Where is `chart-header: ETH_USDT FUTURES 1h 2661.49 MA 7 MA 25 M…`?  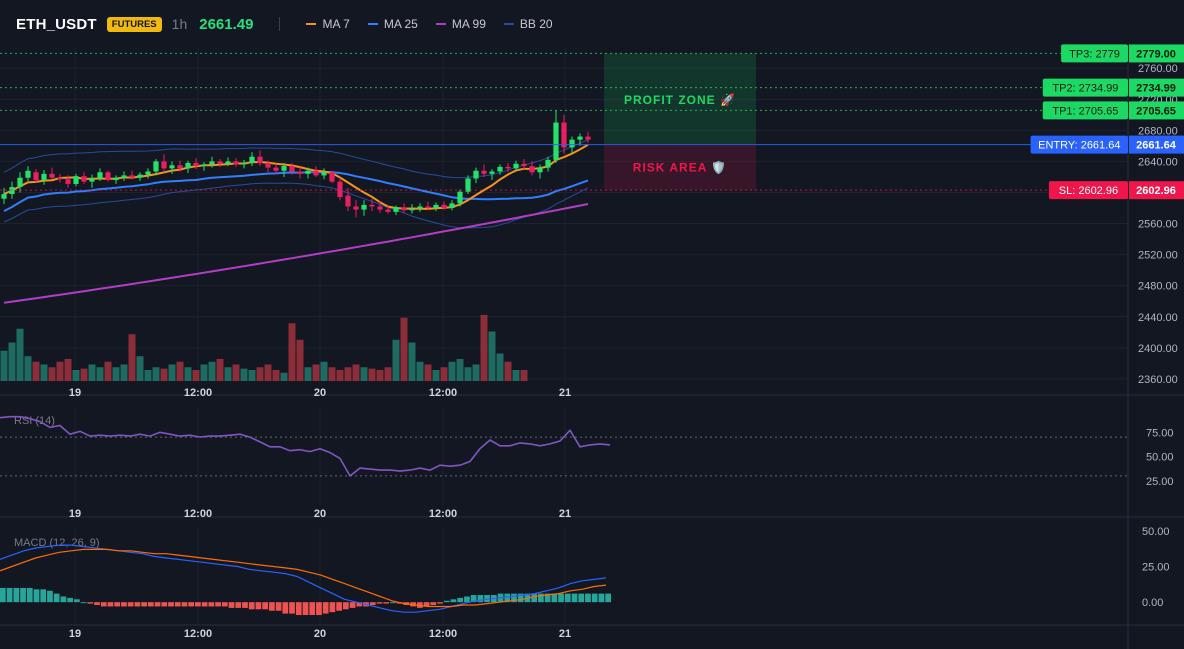
chart-header: ETH_USDT FUTURES 1h 2661.49 MA 7 MA 25 M… is located at coordinates (592, 24).